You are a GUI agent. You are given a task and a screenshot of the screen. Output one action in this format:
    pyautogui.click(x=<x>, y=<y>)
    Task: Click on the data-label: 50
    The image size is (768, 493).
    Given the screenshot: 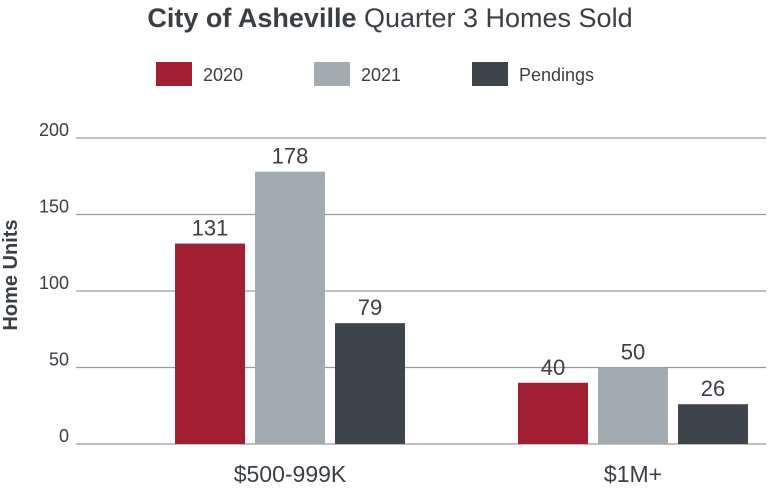 What is the action you would take?
    pyautogui.click(x=633, y=352)
    